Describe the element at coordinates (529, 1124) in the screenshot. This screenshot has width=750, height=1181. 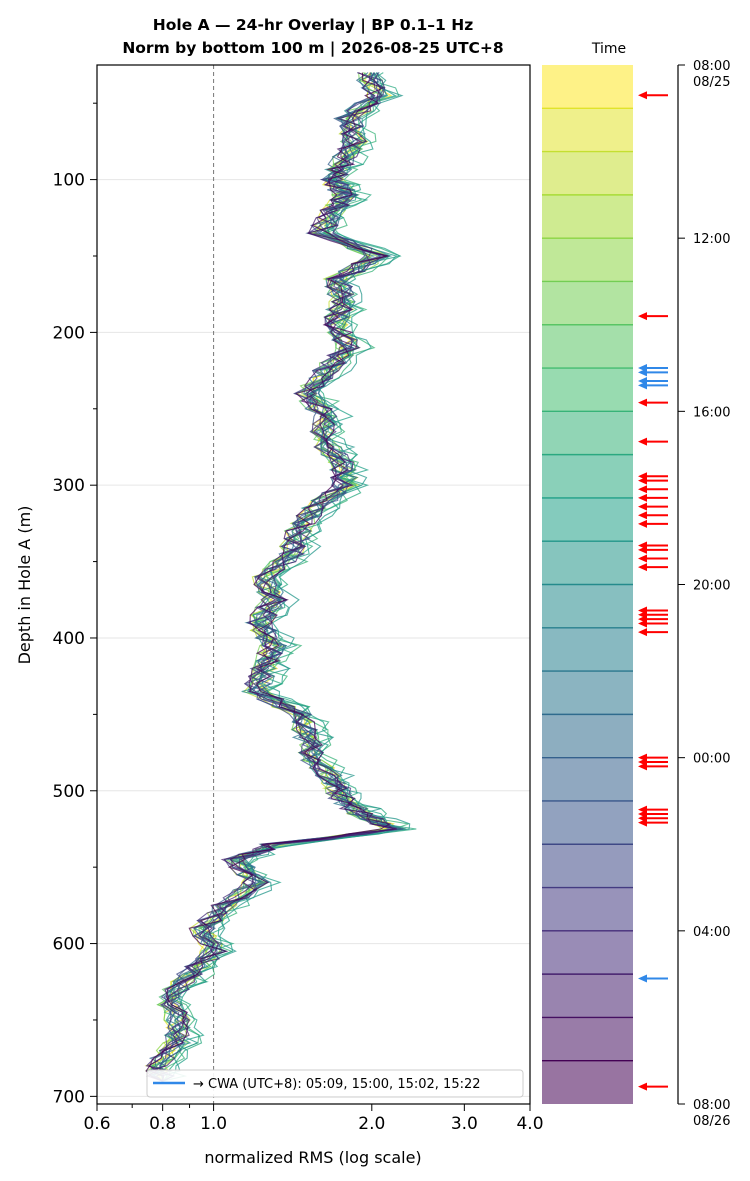
I see `x-tick-label: 4.0` at that location.